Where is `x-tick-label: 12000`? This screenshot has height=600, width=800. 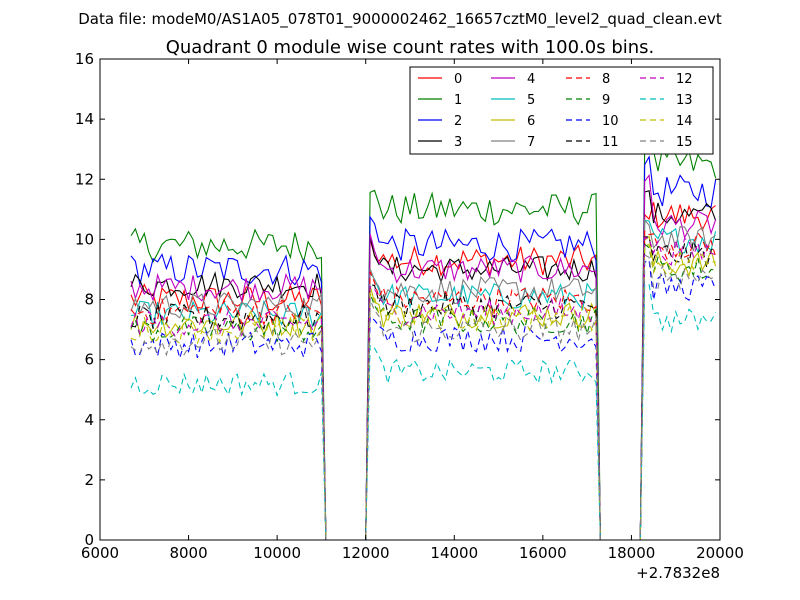
x-tick-label: 12000 is located at coordinates (366, 553).